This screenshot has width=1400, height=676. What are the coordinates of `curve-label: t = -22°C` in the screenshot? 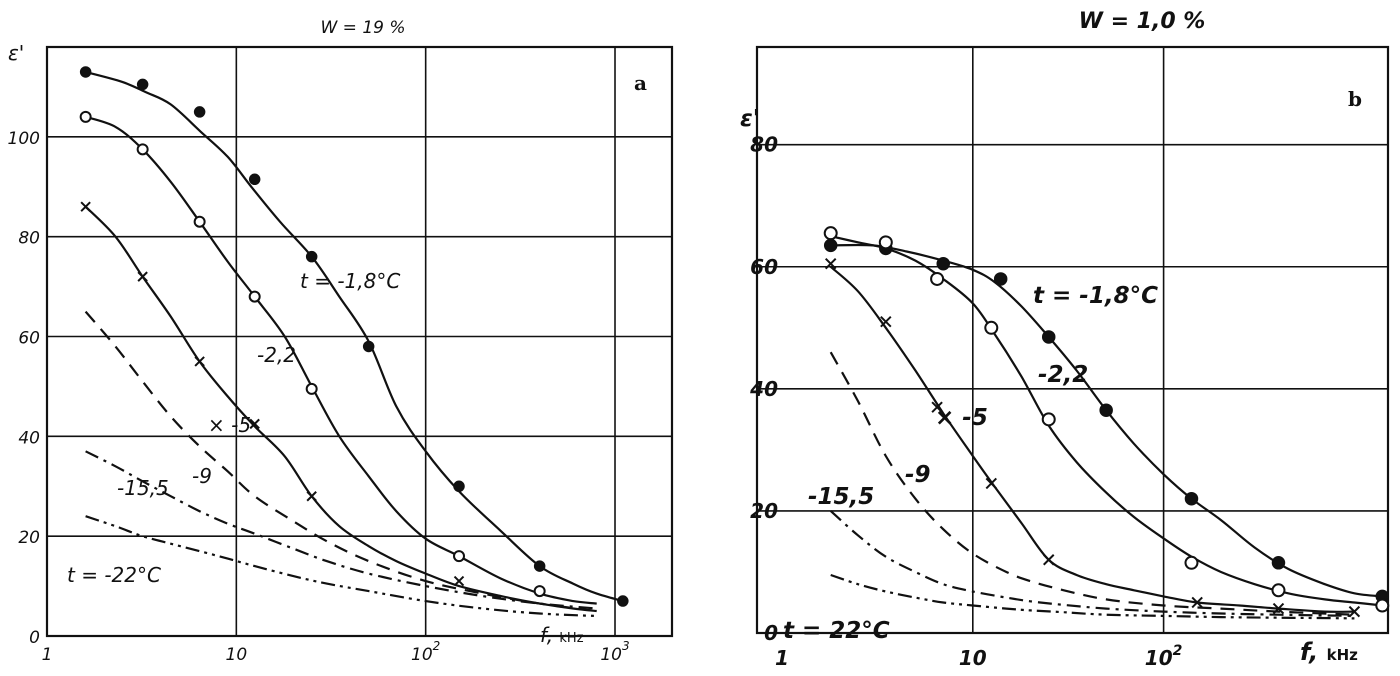 It's located at (114, 575).